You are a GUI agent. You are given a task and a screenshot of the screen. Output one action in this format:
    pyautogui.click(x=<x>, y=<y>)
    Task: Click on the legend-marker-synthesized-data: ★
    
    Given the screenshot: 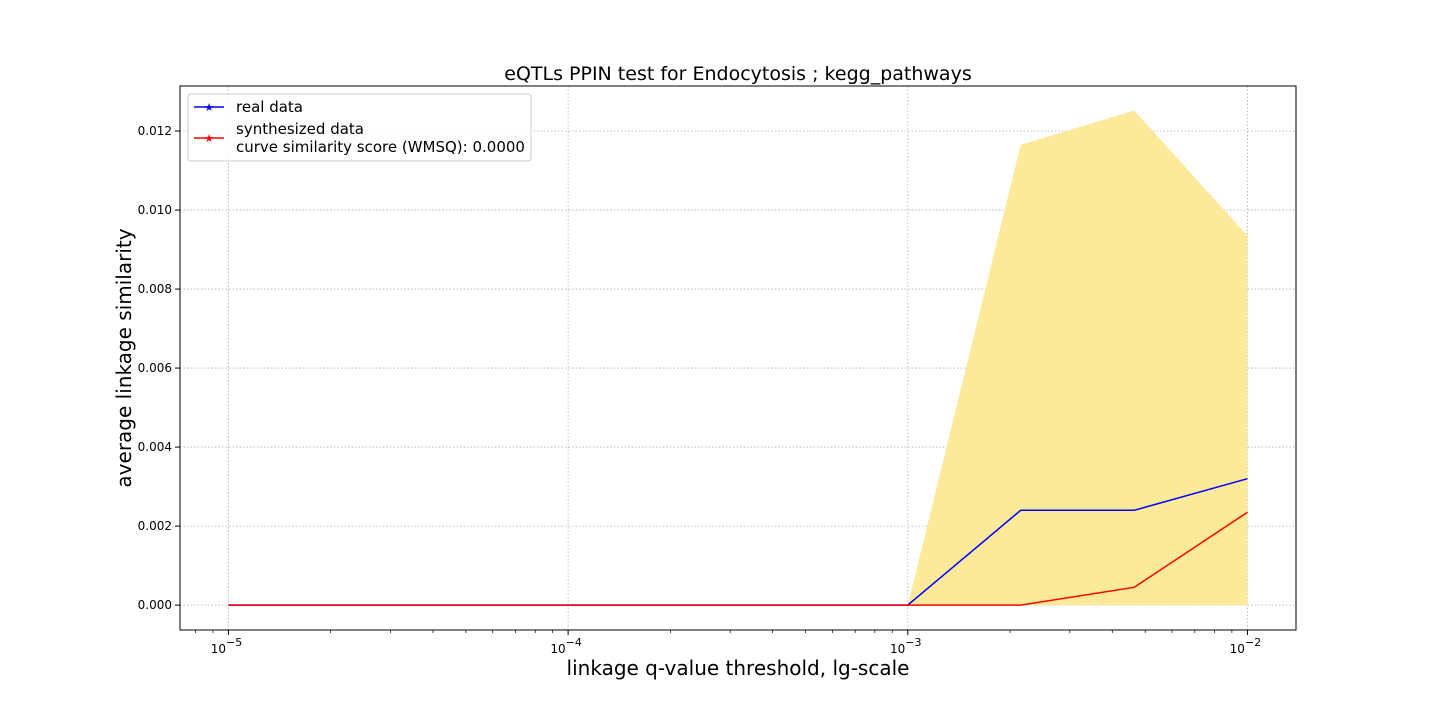 What is the action you would take?
    pyautogui.click(x=209, y=138)
    